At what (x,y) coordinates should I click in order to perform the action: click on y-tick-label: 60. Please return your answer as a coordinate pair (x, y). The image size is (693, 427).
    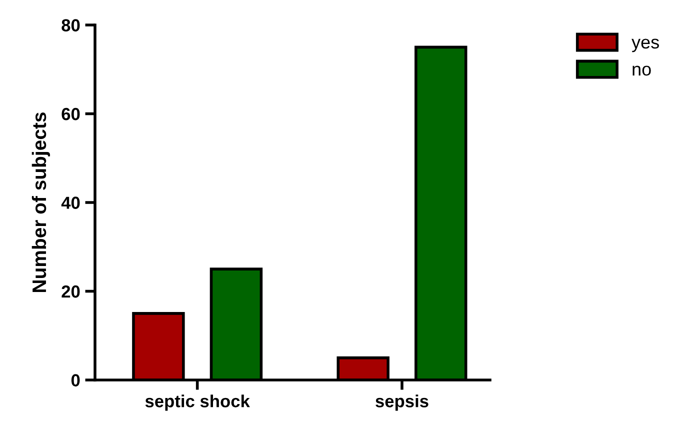
    Looking at the image, I should click on (71, 114).